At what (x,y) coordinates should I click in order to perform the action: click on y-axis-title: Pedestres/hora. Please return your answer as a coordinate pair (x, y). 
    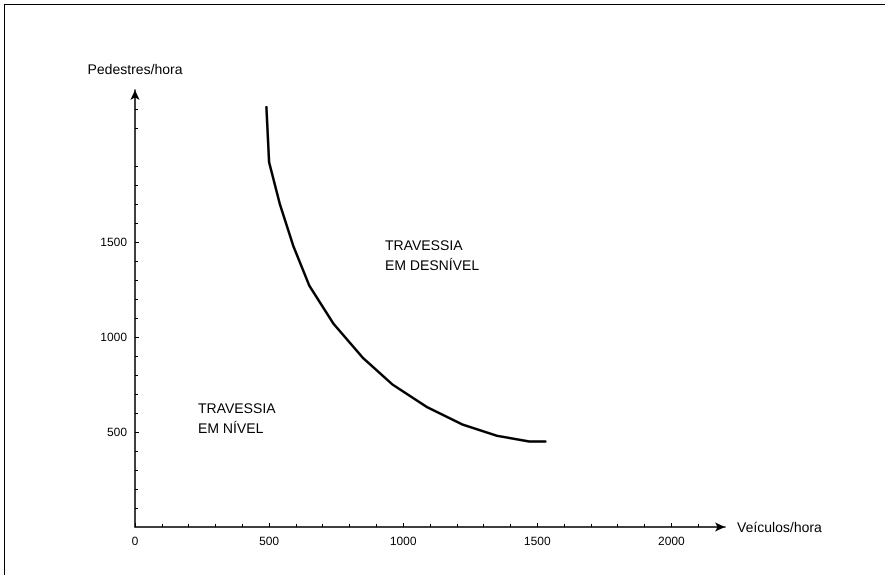
    Looking at the image, I should click on (135, 69).